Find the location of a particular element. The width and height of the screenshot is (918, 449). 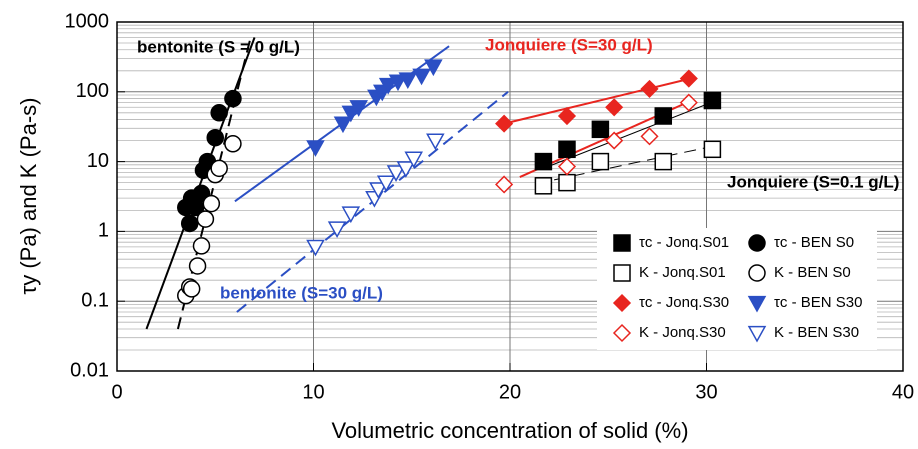

x-tick-label: 20 is located at coordinates (510, 392).